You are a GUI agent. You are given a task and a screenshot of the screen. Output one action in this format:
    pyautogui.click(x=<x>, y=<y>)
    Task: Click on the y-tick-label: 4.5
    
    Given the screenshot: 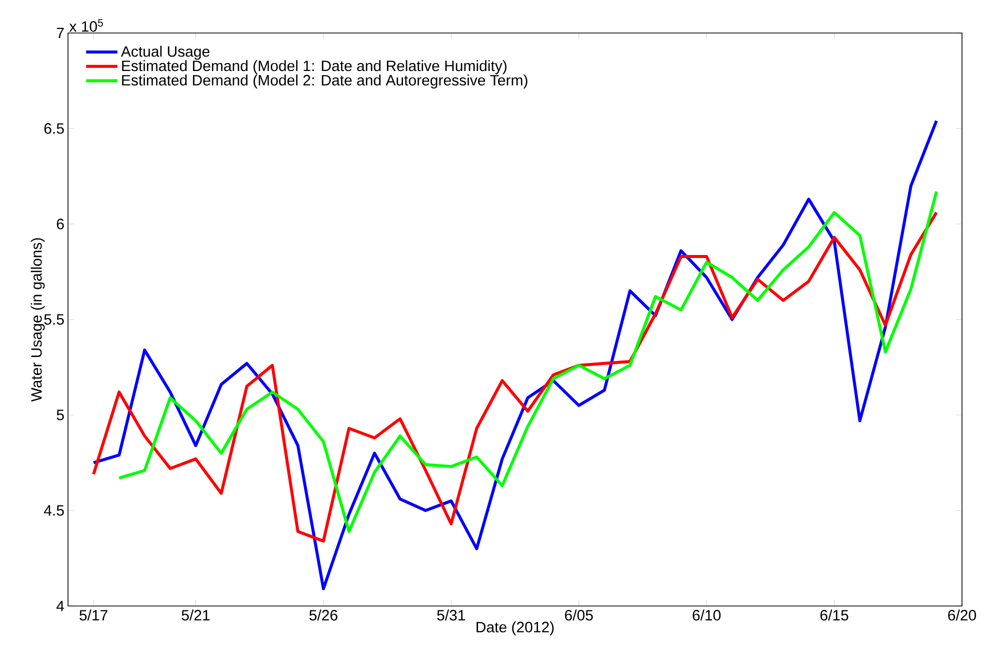 What is the action you would take?
    pyautogui.click(x=54, y=510)
    